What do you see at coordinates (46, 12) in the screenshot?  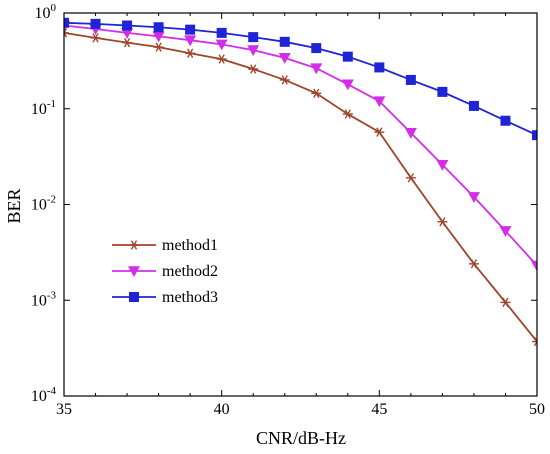 I see `y-tick-label: 10⁰` at bounding box center [46, 12].